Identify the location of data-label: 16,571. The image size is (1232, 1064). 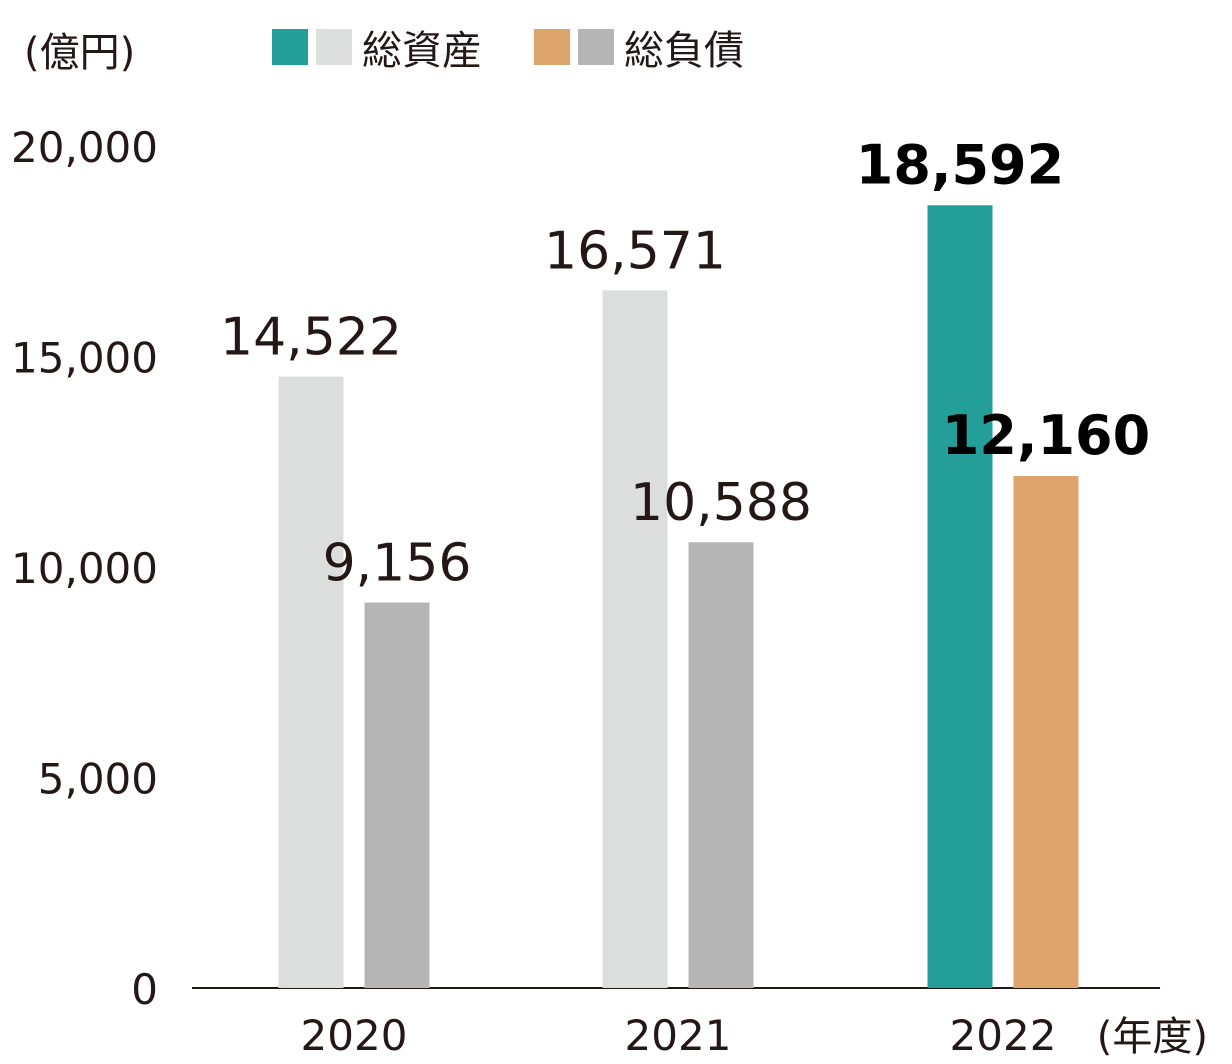
(635, 251).